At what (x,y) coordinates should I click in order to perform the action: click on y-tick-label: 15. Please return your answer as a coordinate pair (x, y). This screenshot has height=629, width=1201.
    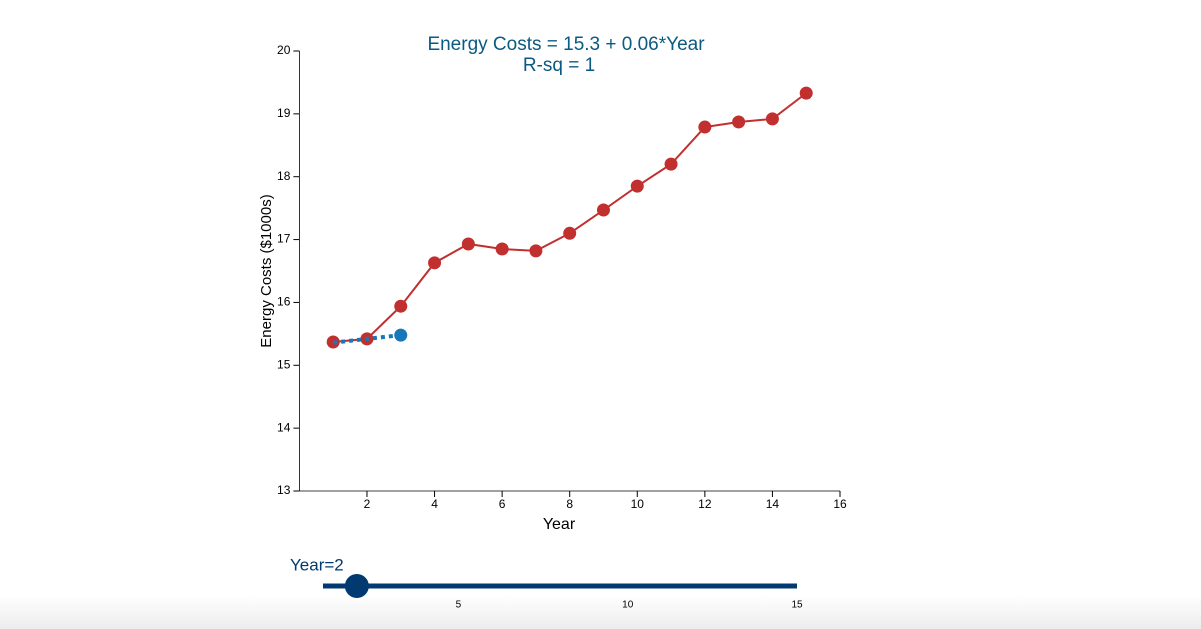
    Looking at the image, I should click on (284, 364).